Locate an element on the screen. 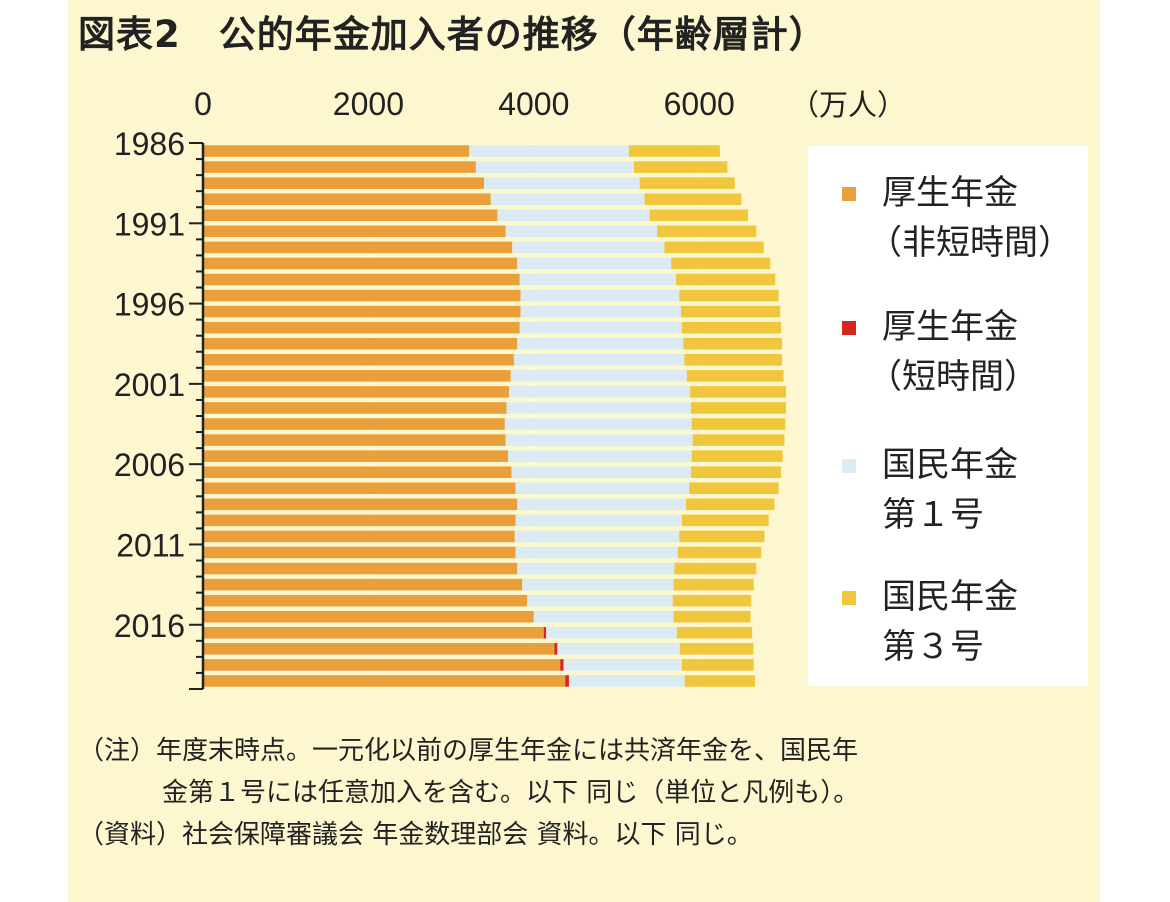 The image size is (1170, 902). y-tick-label-1991: 1991 is located at coordinates (149, 224).